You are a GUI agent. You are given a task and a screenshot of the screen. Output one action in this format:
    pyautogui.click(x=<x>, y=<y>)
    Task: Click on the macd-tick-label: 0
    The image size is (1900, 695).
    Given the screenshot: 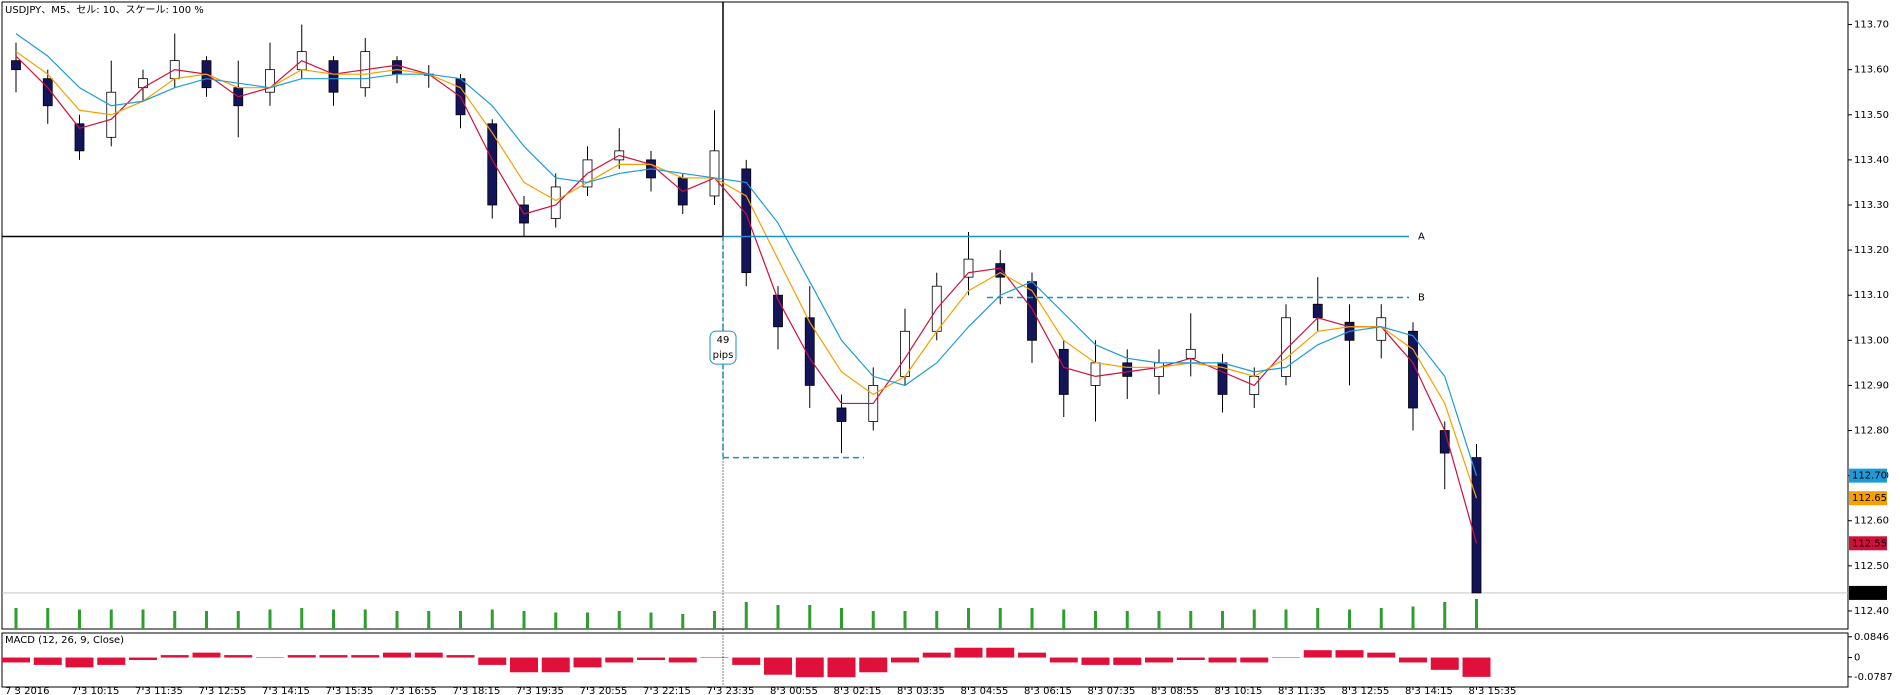 What is the action you would take?
    pyautogui.click(x=1857, y=658)
    